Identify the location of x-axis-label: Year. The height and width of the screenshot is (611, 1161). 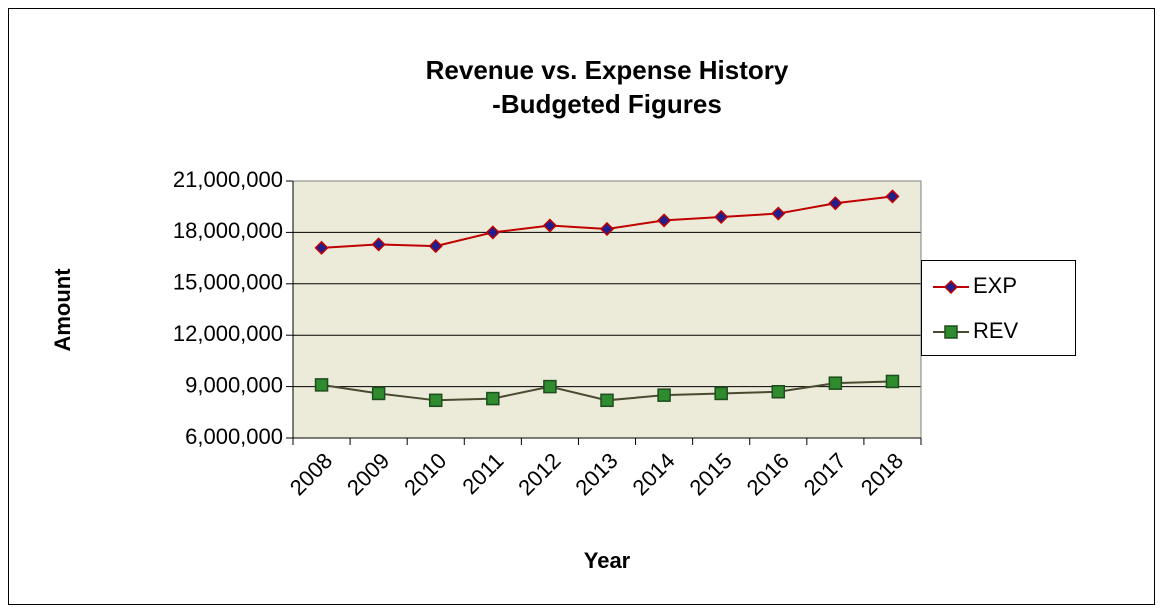
(607, 560).